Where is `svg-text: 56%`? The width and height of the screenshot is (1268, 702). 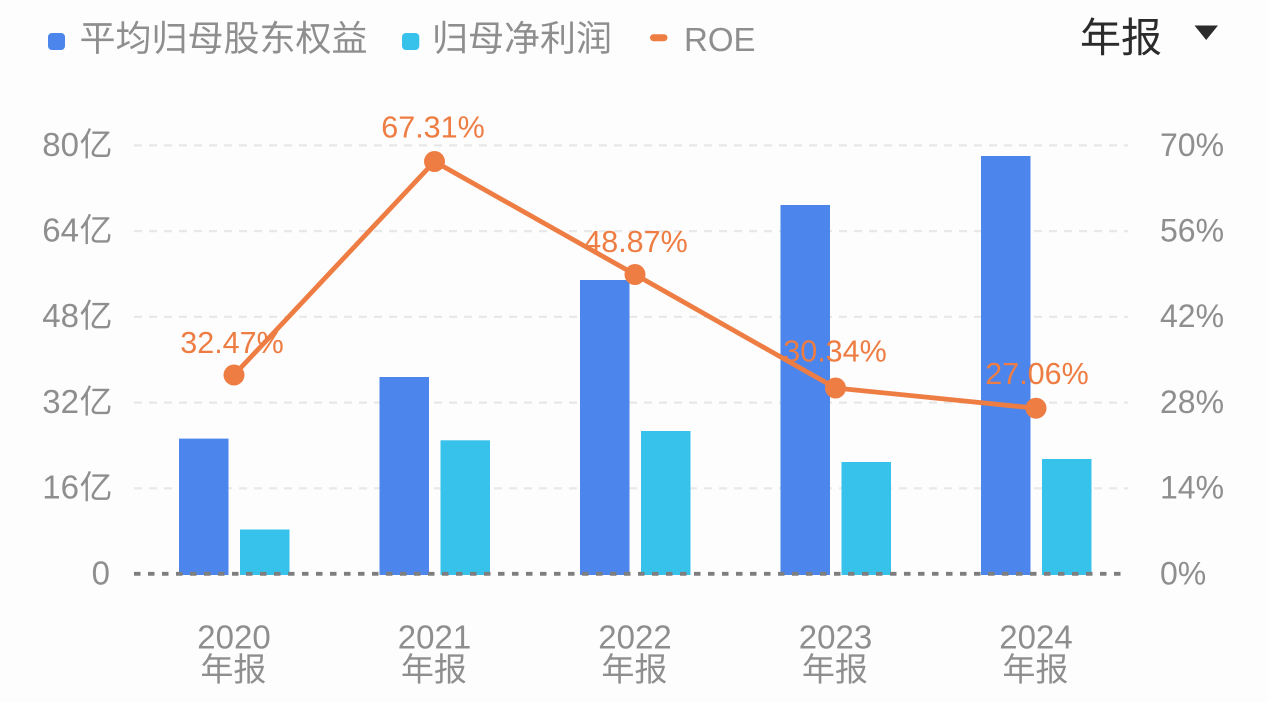
svg-text: 56% is located at coordinates (1192, 231).